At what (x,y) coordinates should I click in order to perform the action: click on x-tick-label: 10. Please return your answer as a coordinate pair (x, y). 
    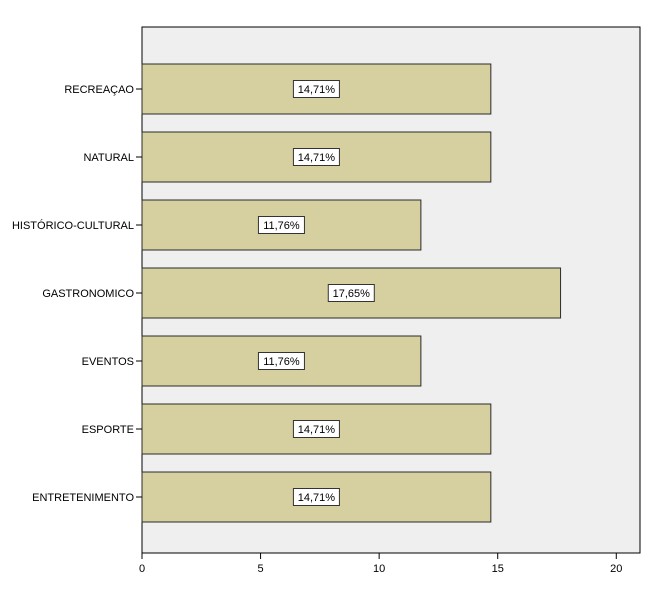
    Looking at the image, I should click on (379, 569).